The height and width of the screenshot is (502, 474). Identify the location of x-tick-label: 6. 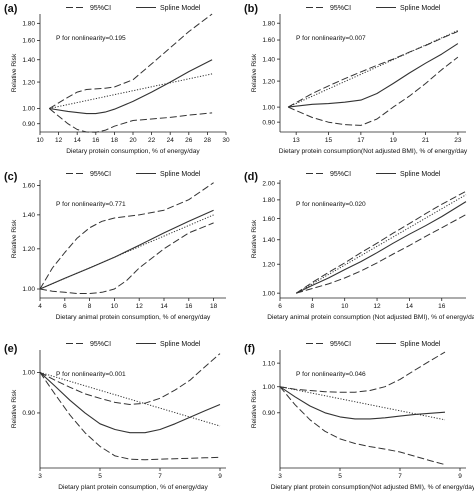
(280, 306).